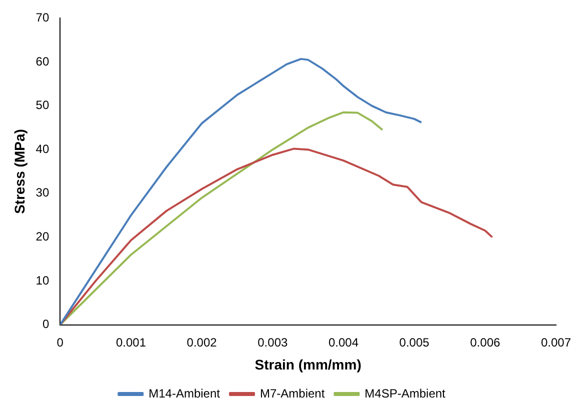 Image resolution: width=582 pixels, height=418 pixels. Describe the element at coordinates (308, 364) in the screenshot. I see `x-axis-title: Strain (mm/mm)` at that location.